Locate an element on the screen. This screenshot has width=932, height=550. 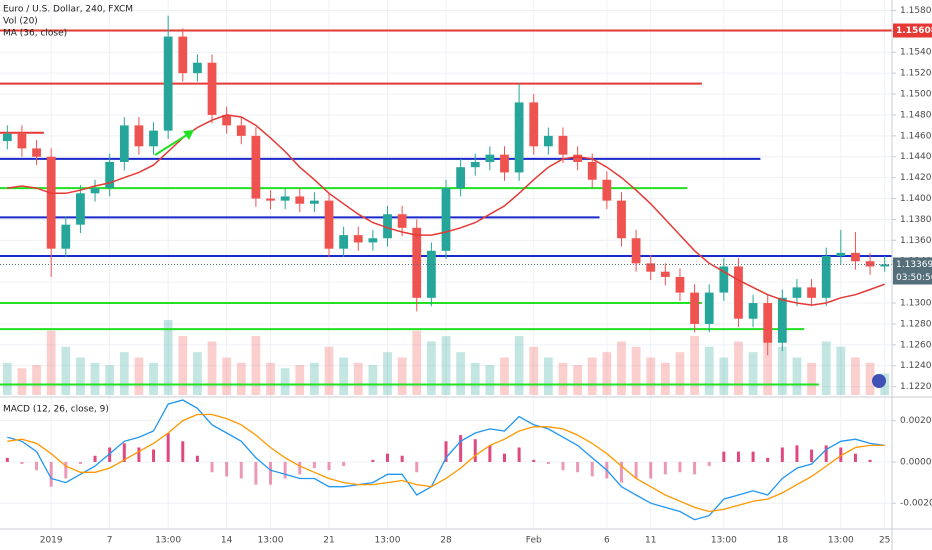
x-tick-label: 13:00 is located at coordinates (168, 541).